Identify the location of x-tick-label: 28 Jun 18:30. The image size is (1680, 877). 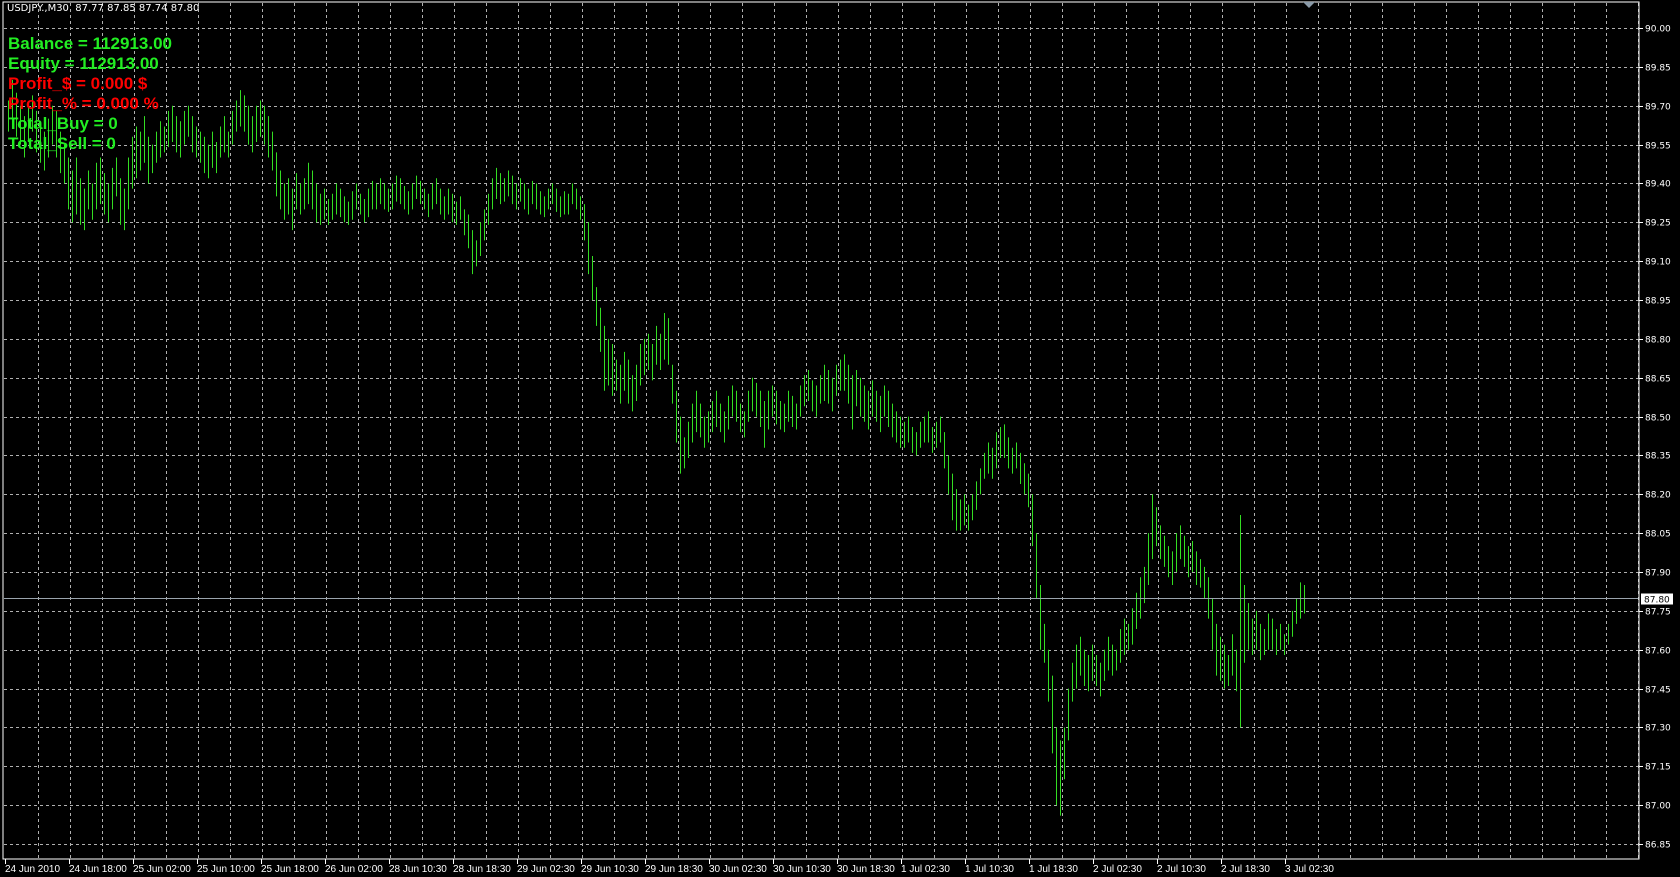
(482, 869).